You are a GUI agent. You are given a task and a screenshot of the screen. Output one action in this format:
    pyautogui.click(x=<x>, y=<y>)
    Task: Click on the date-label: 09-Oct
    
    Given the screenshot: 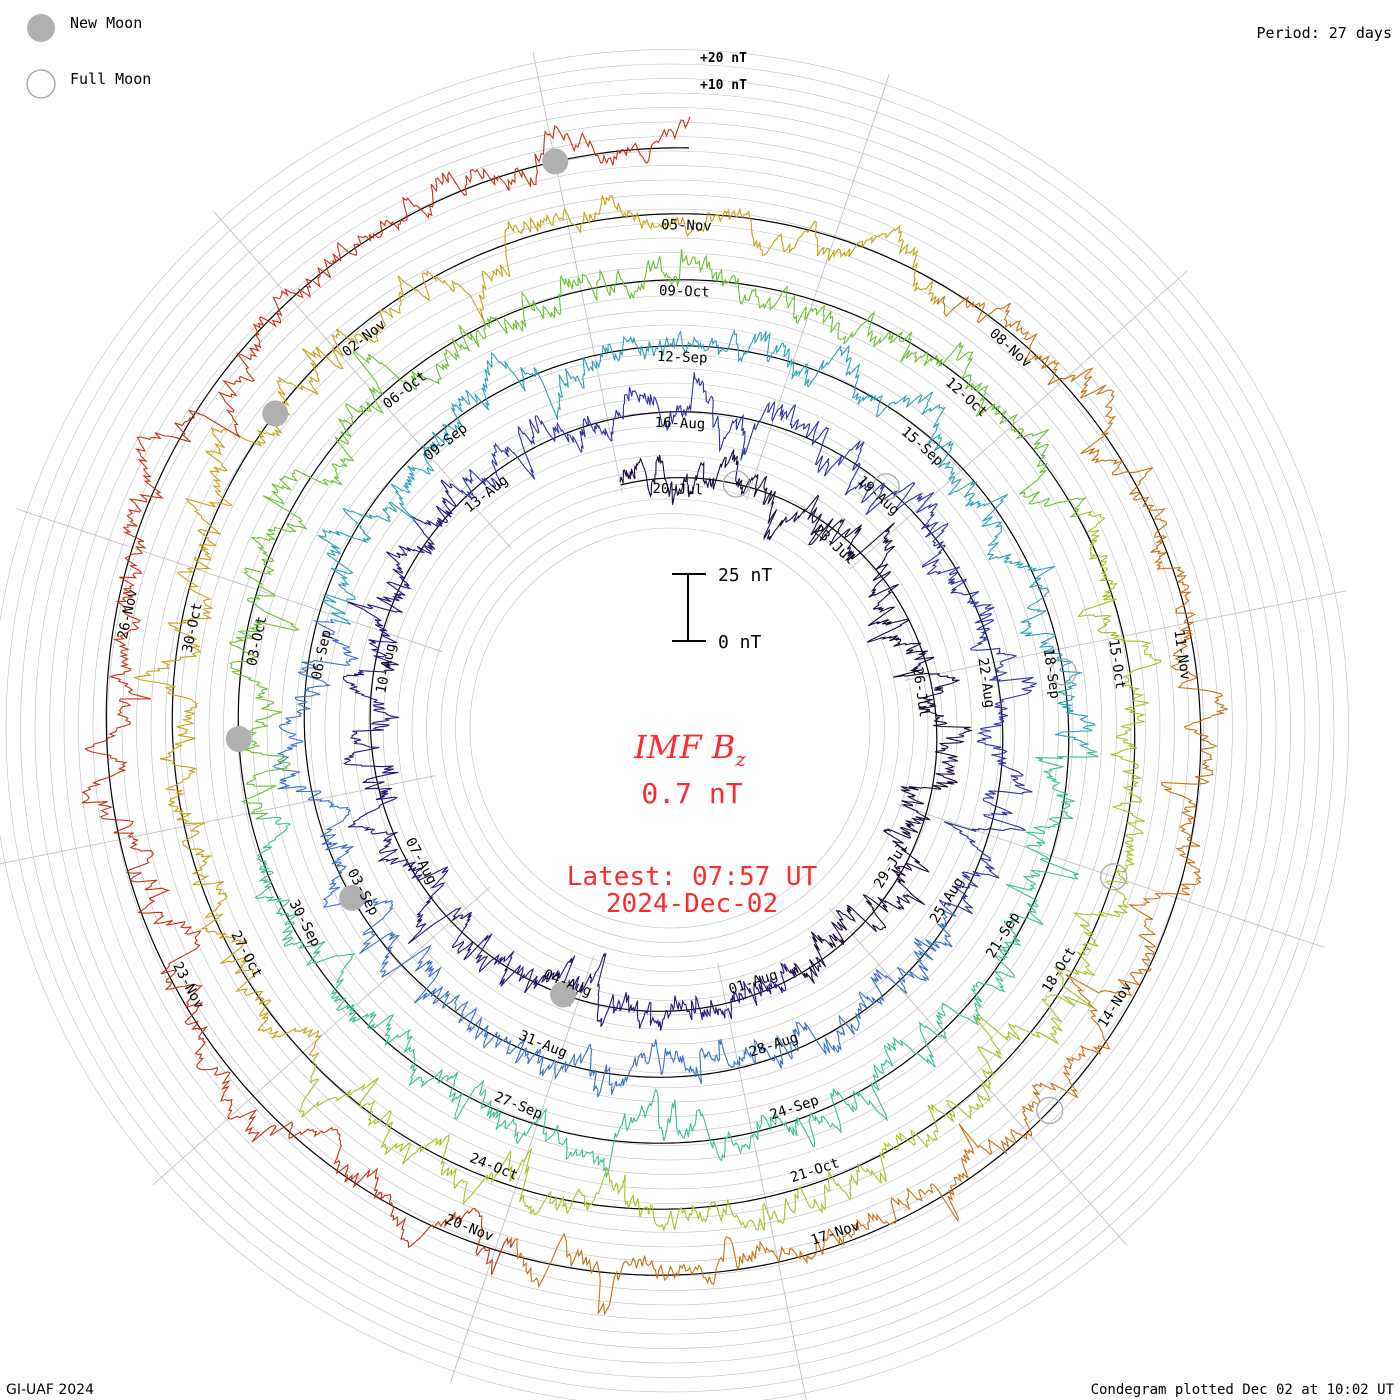 What is the action you would take?
    pyautogui.click(x=684, y=292)
    